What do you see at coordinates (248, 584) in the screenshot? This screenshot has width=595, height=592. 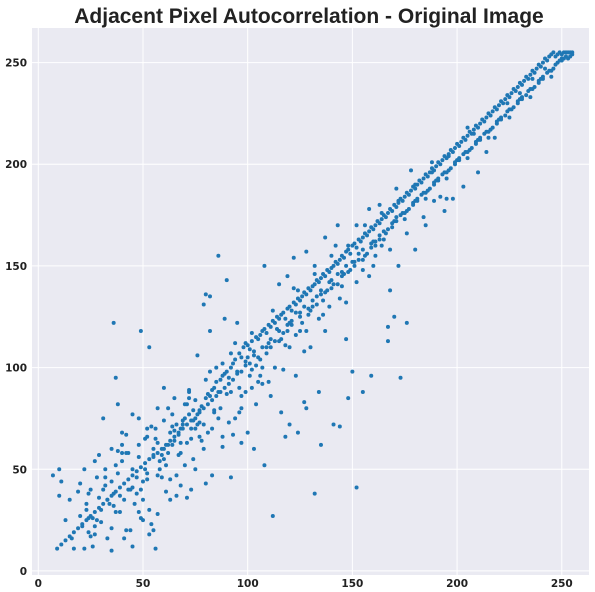 I see `x-tick-label: 100` at bounding box center [248, 584].